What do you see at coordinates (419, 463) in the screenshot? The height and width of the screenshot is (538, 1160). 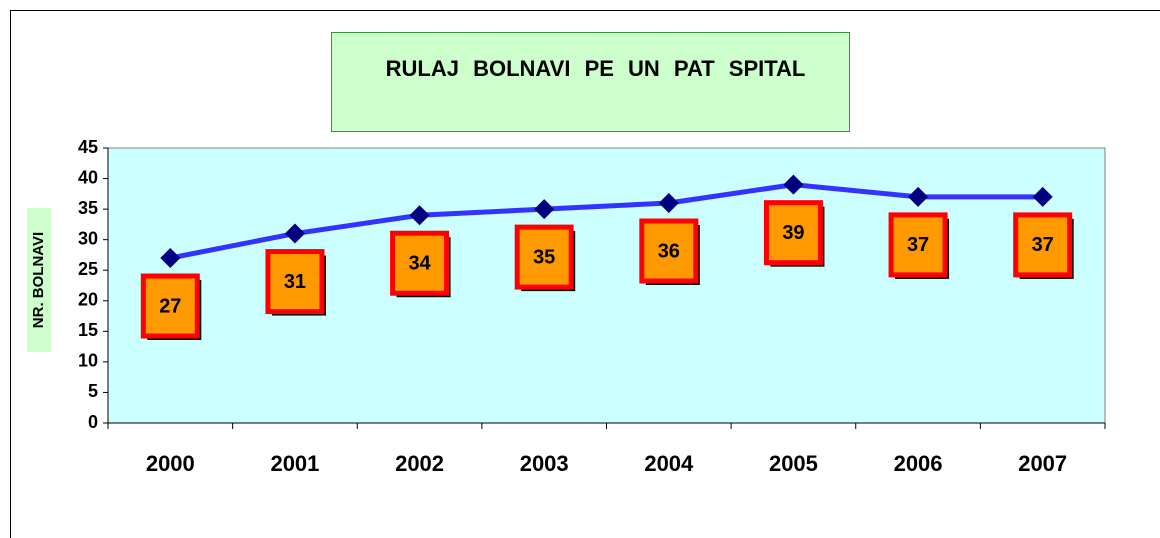 I see `x-tick-label: 2002` at bounding box center [419, 463].